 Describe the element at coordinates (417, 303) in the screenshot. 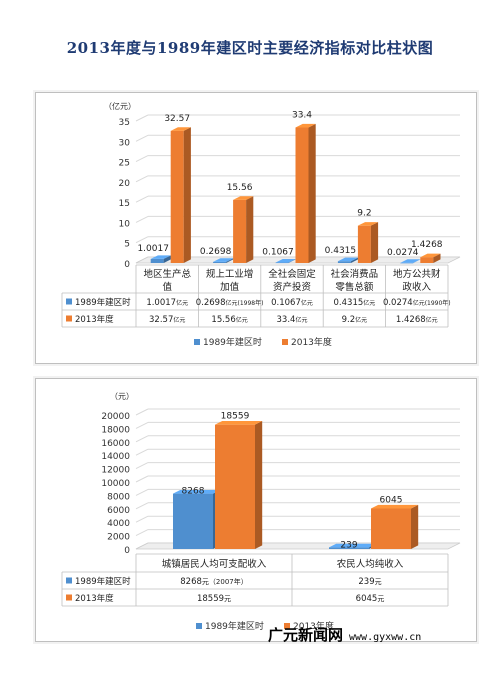

I see `table-cell: 0.0274亿元(1990年)` at that location.